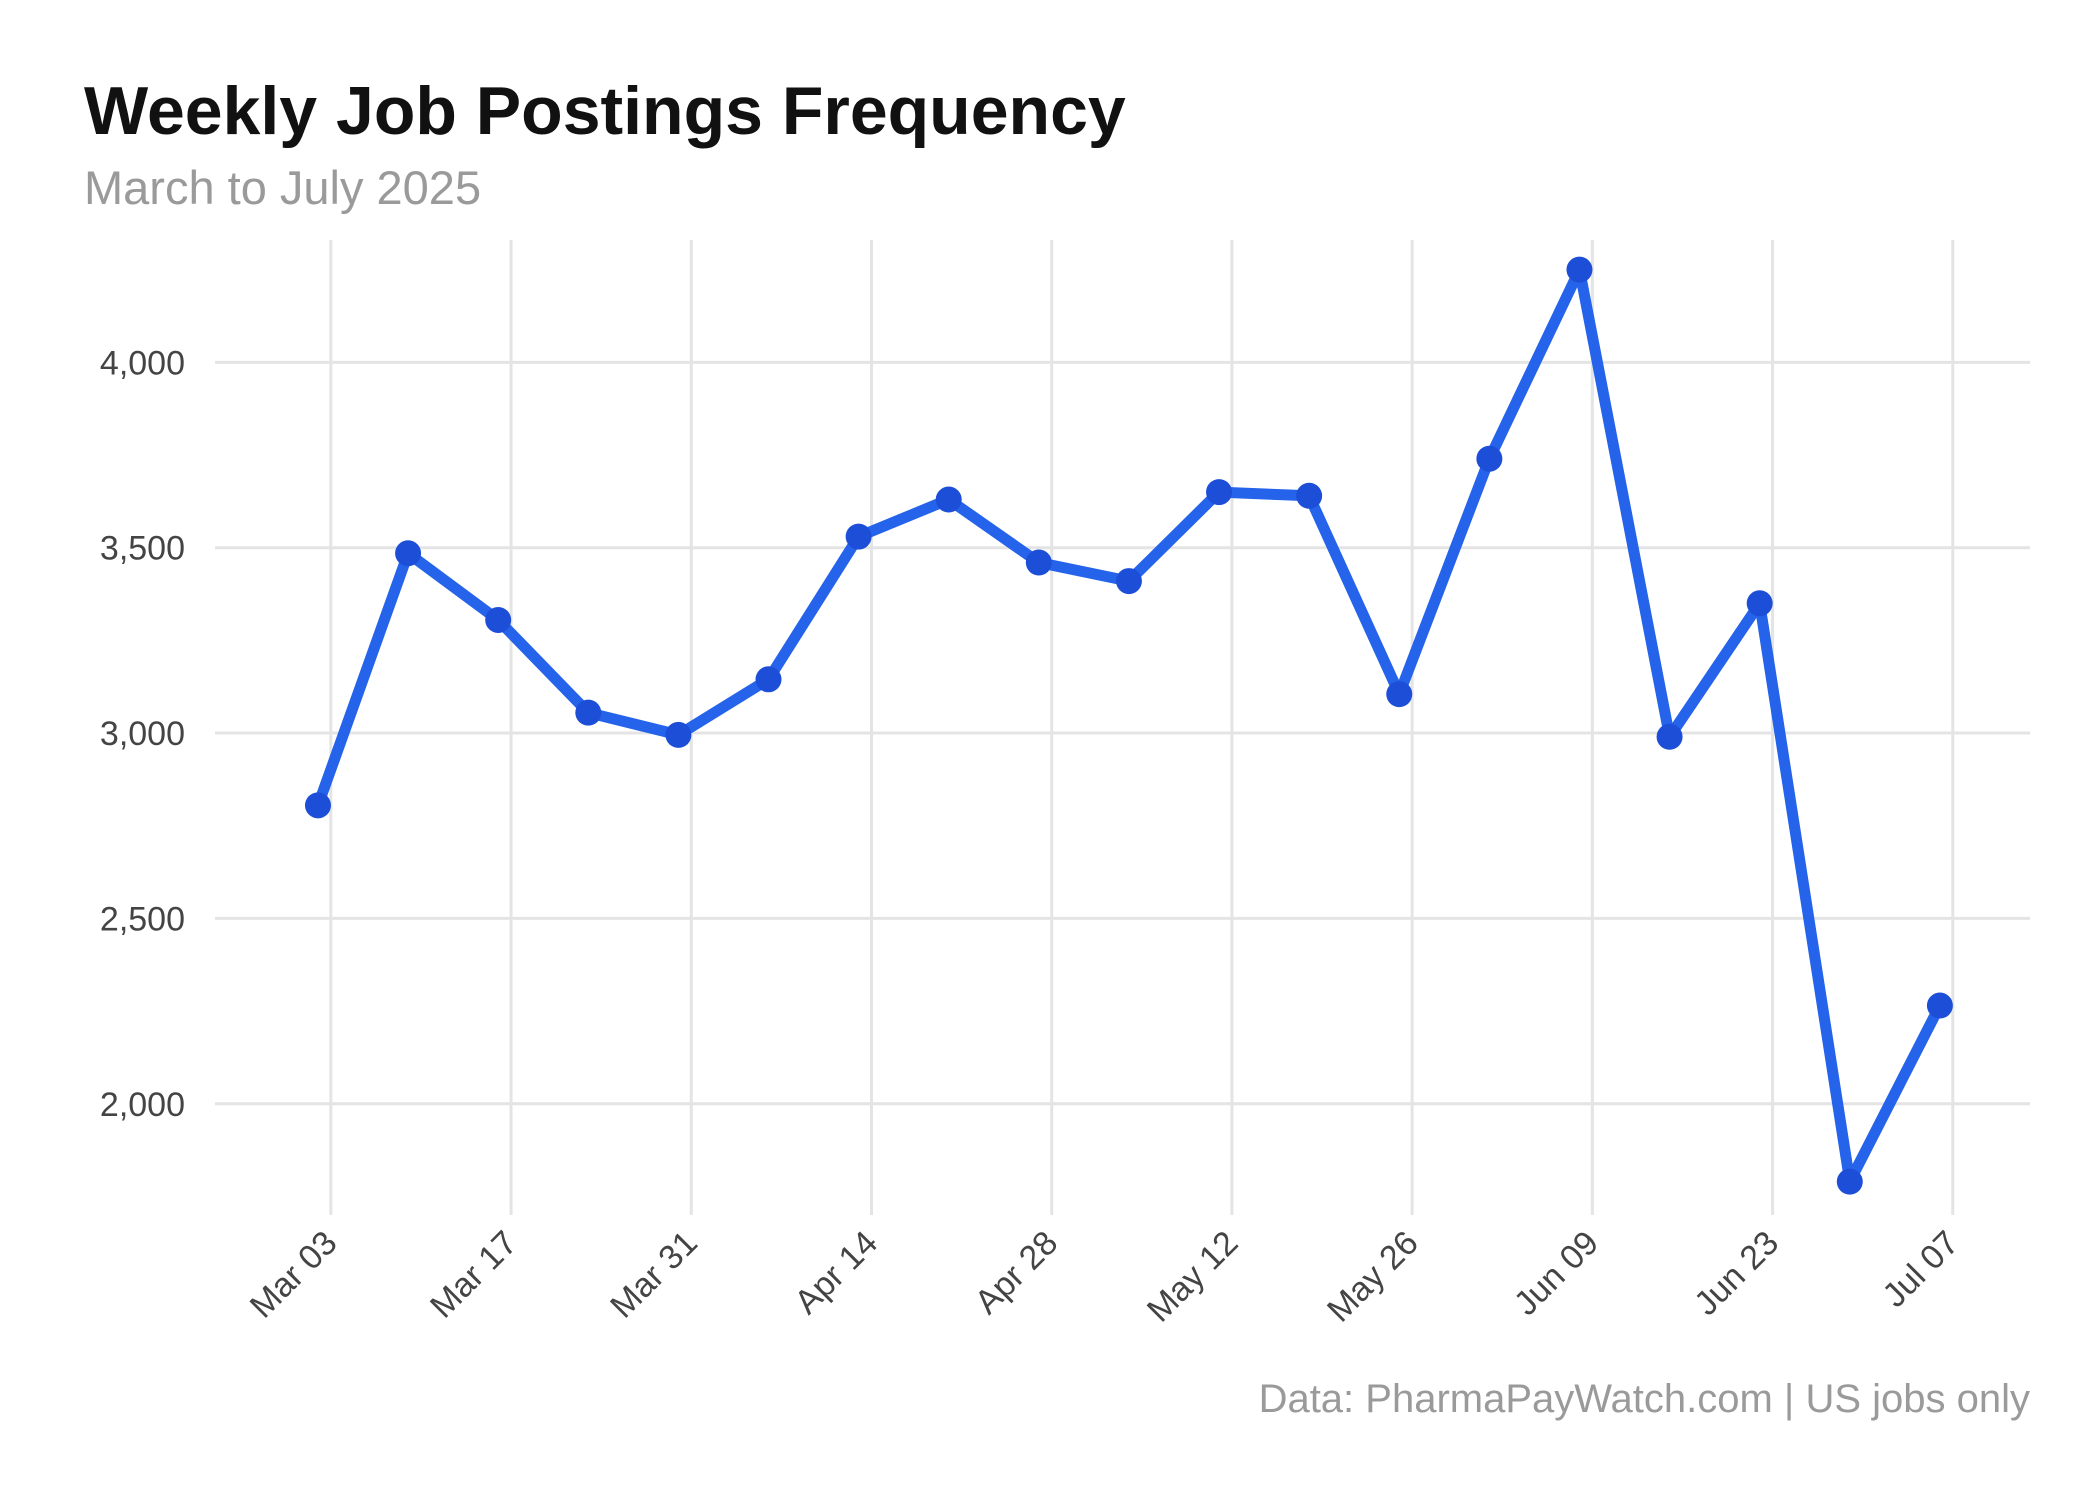  Describe the element at coordinates (142, 1105) in the screenshot. I see `y-tick-label: 2,000` at that location.